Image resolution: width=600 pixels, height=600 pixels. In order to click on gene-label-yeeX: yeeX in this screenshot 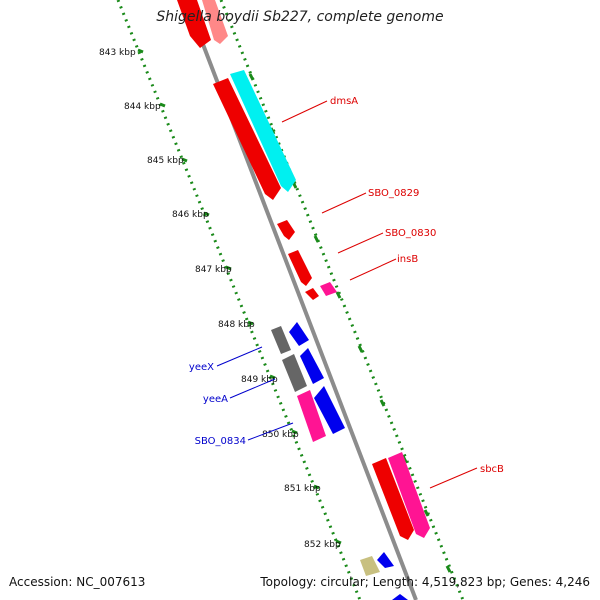, I will do `click(201, 367)`.